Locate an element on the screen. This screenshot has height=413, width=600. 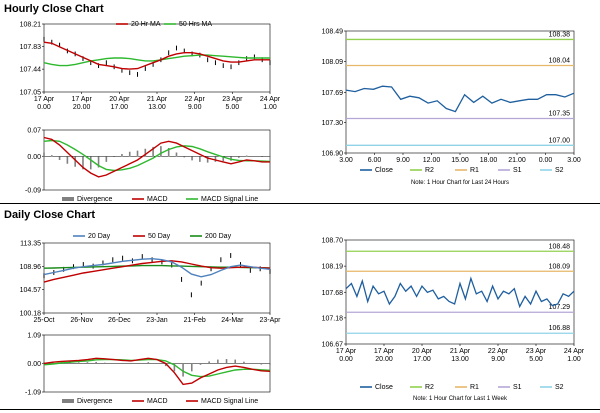
y-tick-label: 107.69 is located at coordinates (333, 93).